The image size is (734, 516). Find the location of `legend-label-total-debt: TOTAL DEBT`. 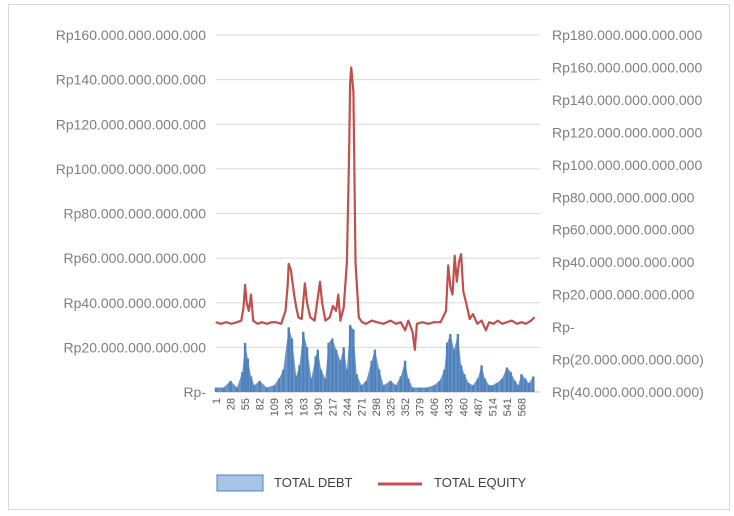

legend-label-total-debt: TOTAL DEBT is located at coordinates (313, 482).